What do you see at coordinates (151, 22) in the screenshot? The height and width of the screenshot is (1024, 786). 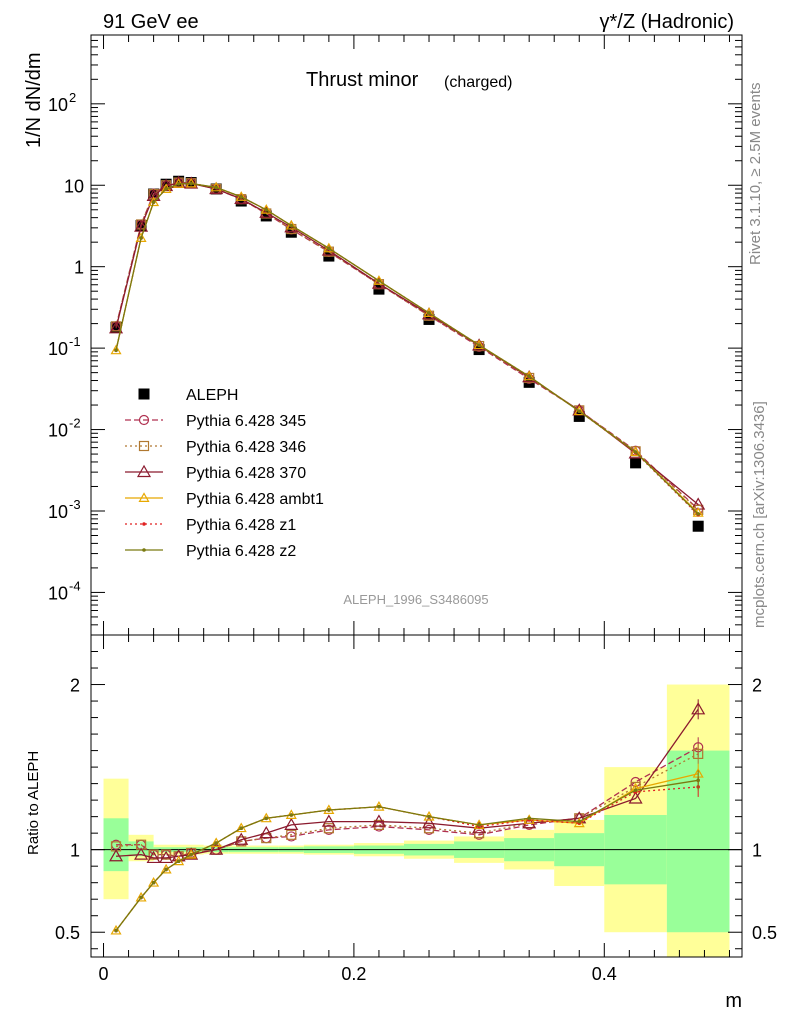 I see `header-left: 91 GeV ee` at bounding box center [151, 22].